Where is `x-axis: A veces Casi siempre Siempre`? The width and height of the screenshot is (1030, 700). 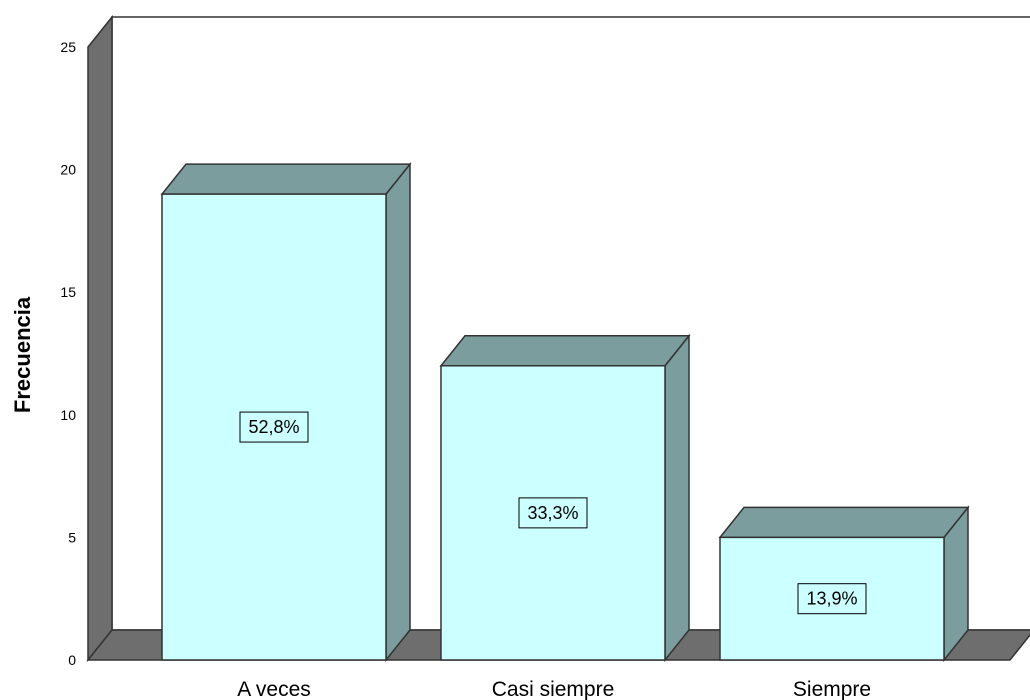
x-axis: A veces Casi siempre Siempre is located at coordinates (554, 689).